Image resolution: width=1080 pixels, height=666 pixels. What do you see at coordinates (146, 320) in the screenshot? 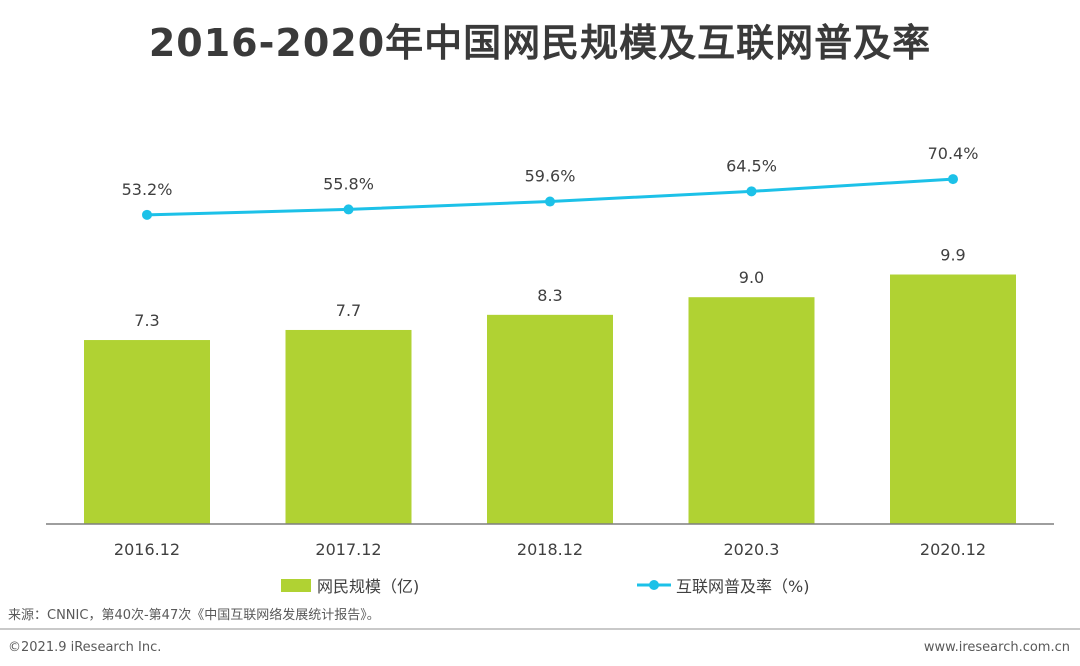
I see `bar-value-label: 7.3` at bounding box center [146, 320].